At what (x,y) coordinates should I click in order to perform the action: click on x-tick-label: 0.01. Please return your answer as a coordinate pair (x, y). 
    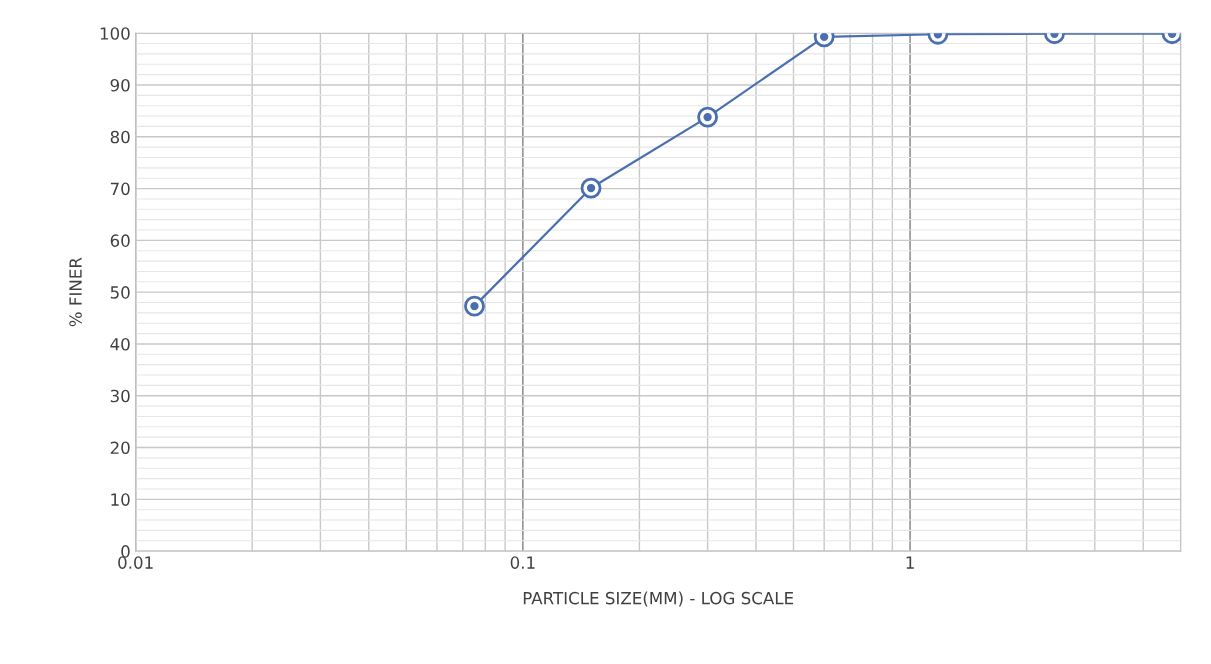
    Looking at the image, I should click on (135, 562).